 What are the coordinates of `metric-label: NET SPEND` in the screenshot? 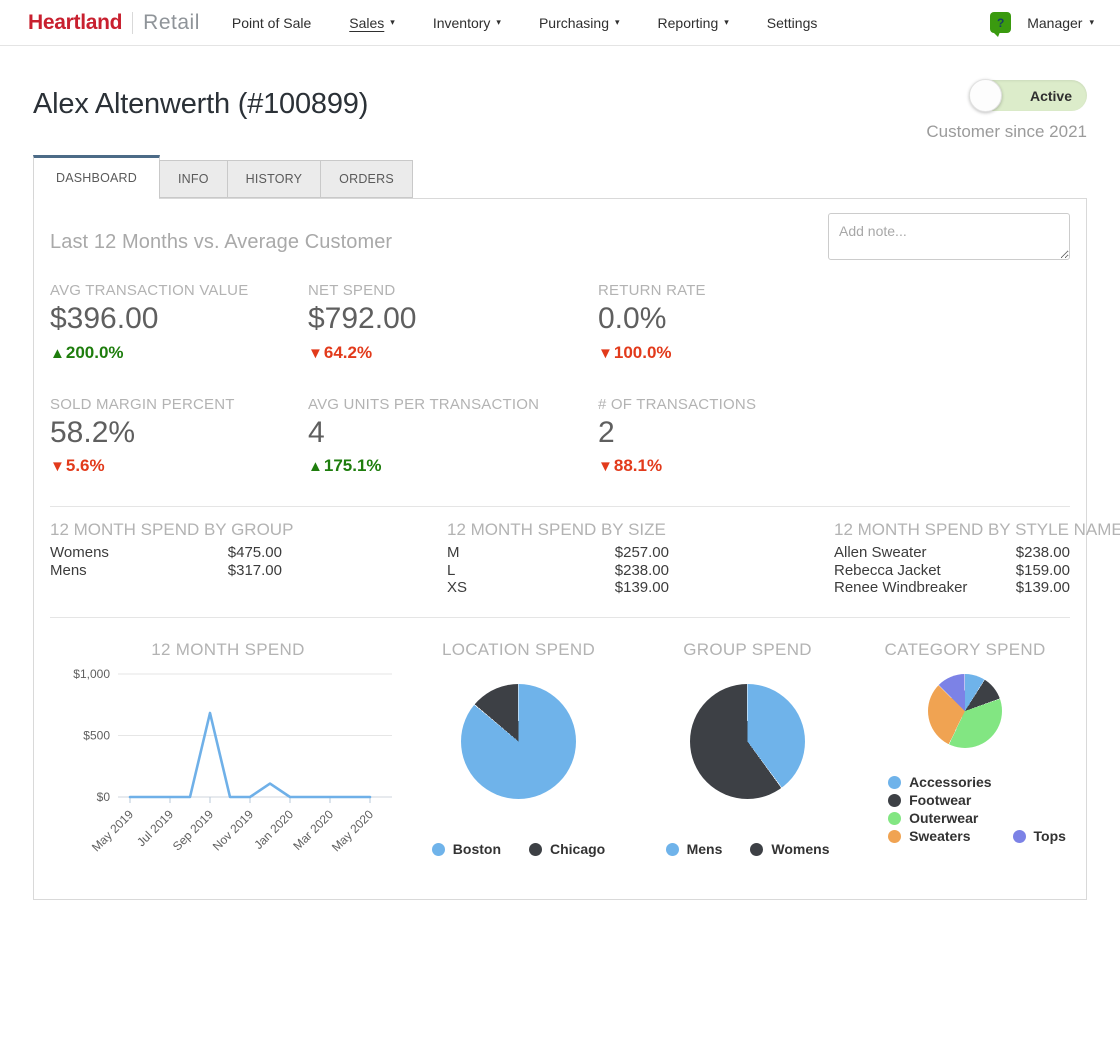 It's located at (352, 290).